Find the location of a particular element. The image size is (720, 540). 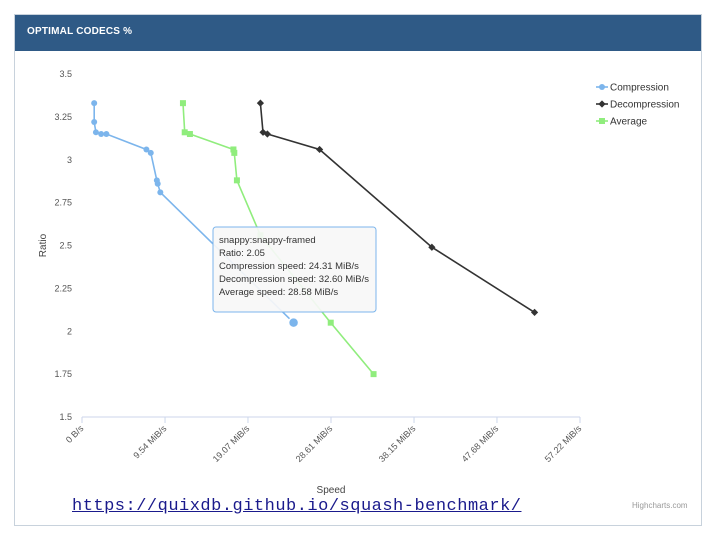

tooltip-box is located at coordinates (294, 269).